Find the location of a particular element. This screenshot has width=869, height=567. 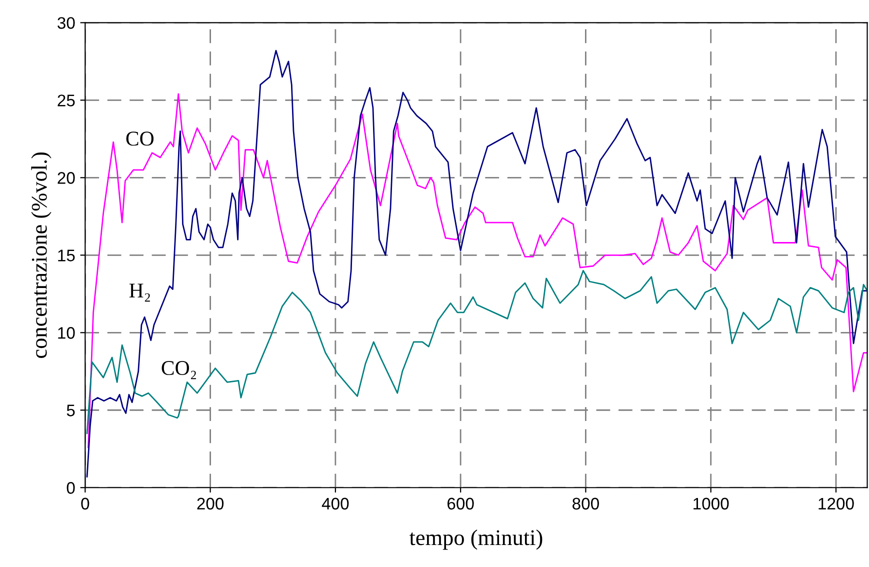

x-tick-label: 0 is located at coordinates (85, 504).